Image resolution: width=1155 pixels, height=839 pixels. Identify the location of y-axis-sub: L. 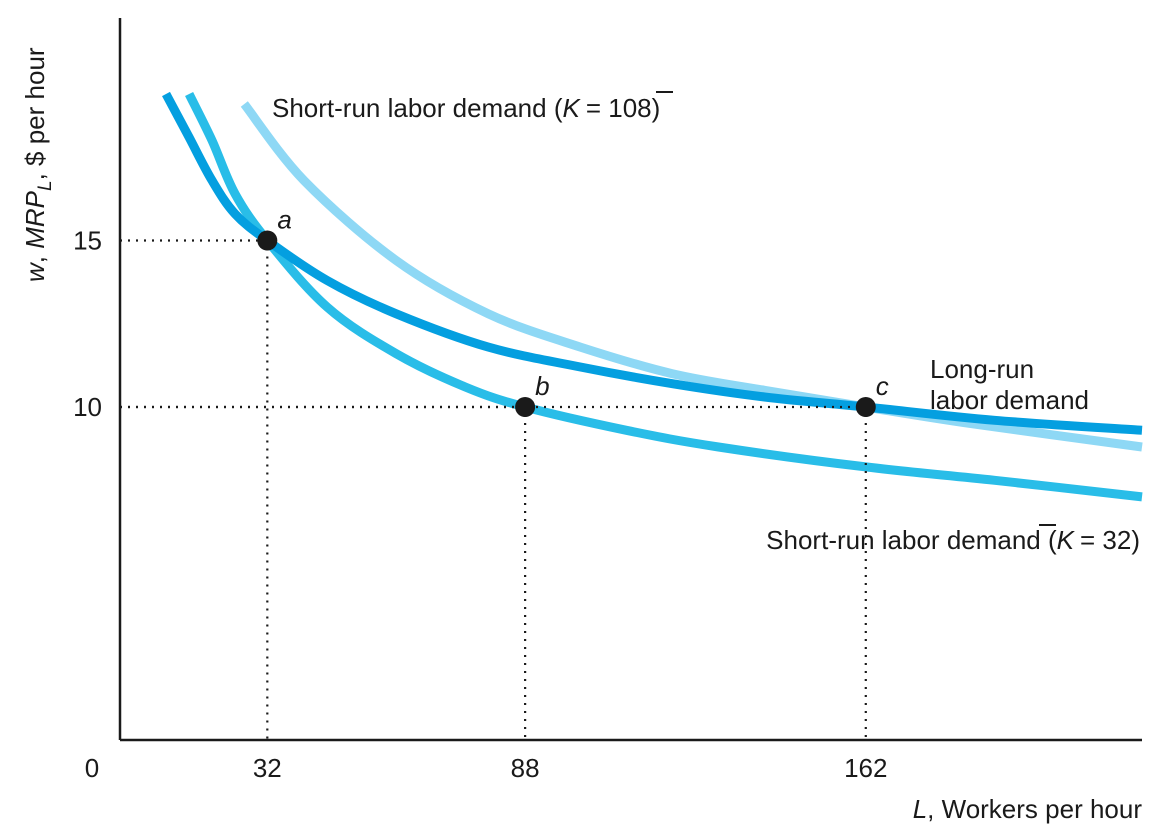
(45, 185).